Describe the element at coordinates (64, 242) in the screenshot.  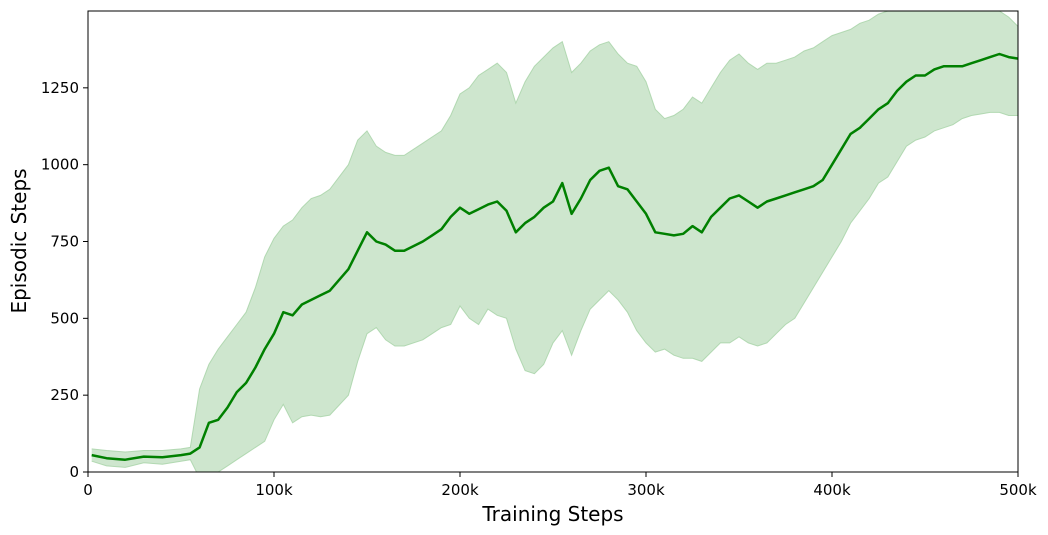
I see `y-tick-label: 750` at that location.